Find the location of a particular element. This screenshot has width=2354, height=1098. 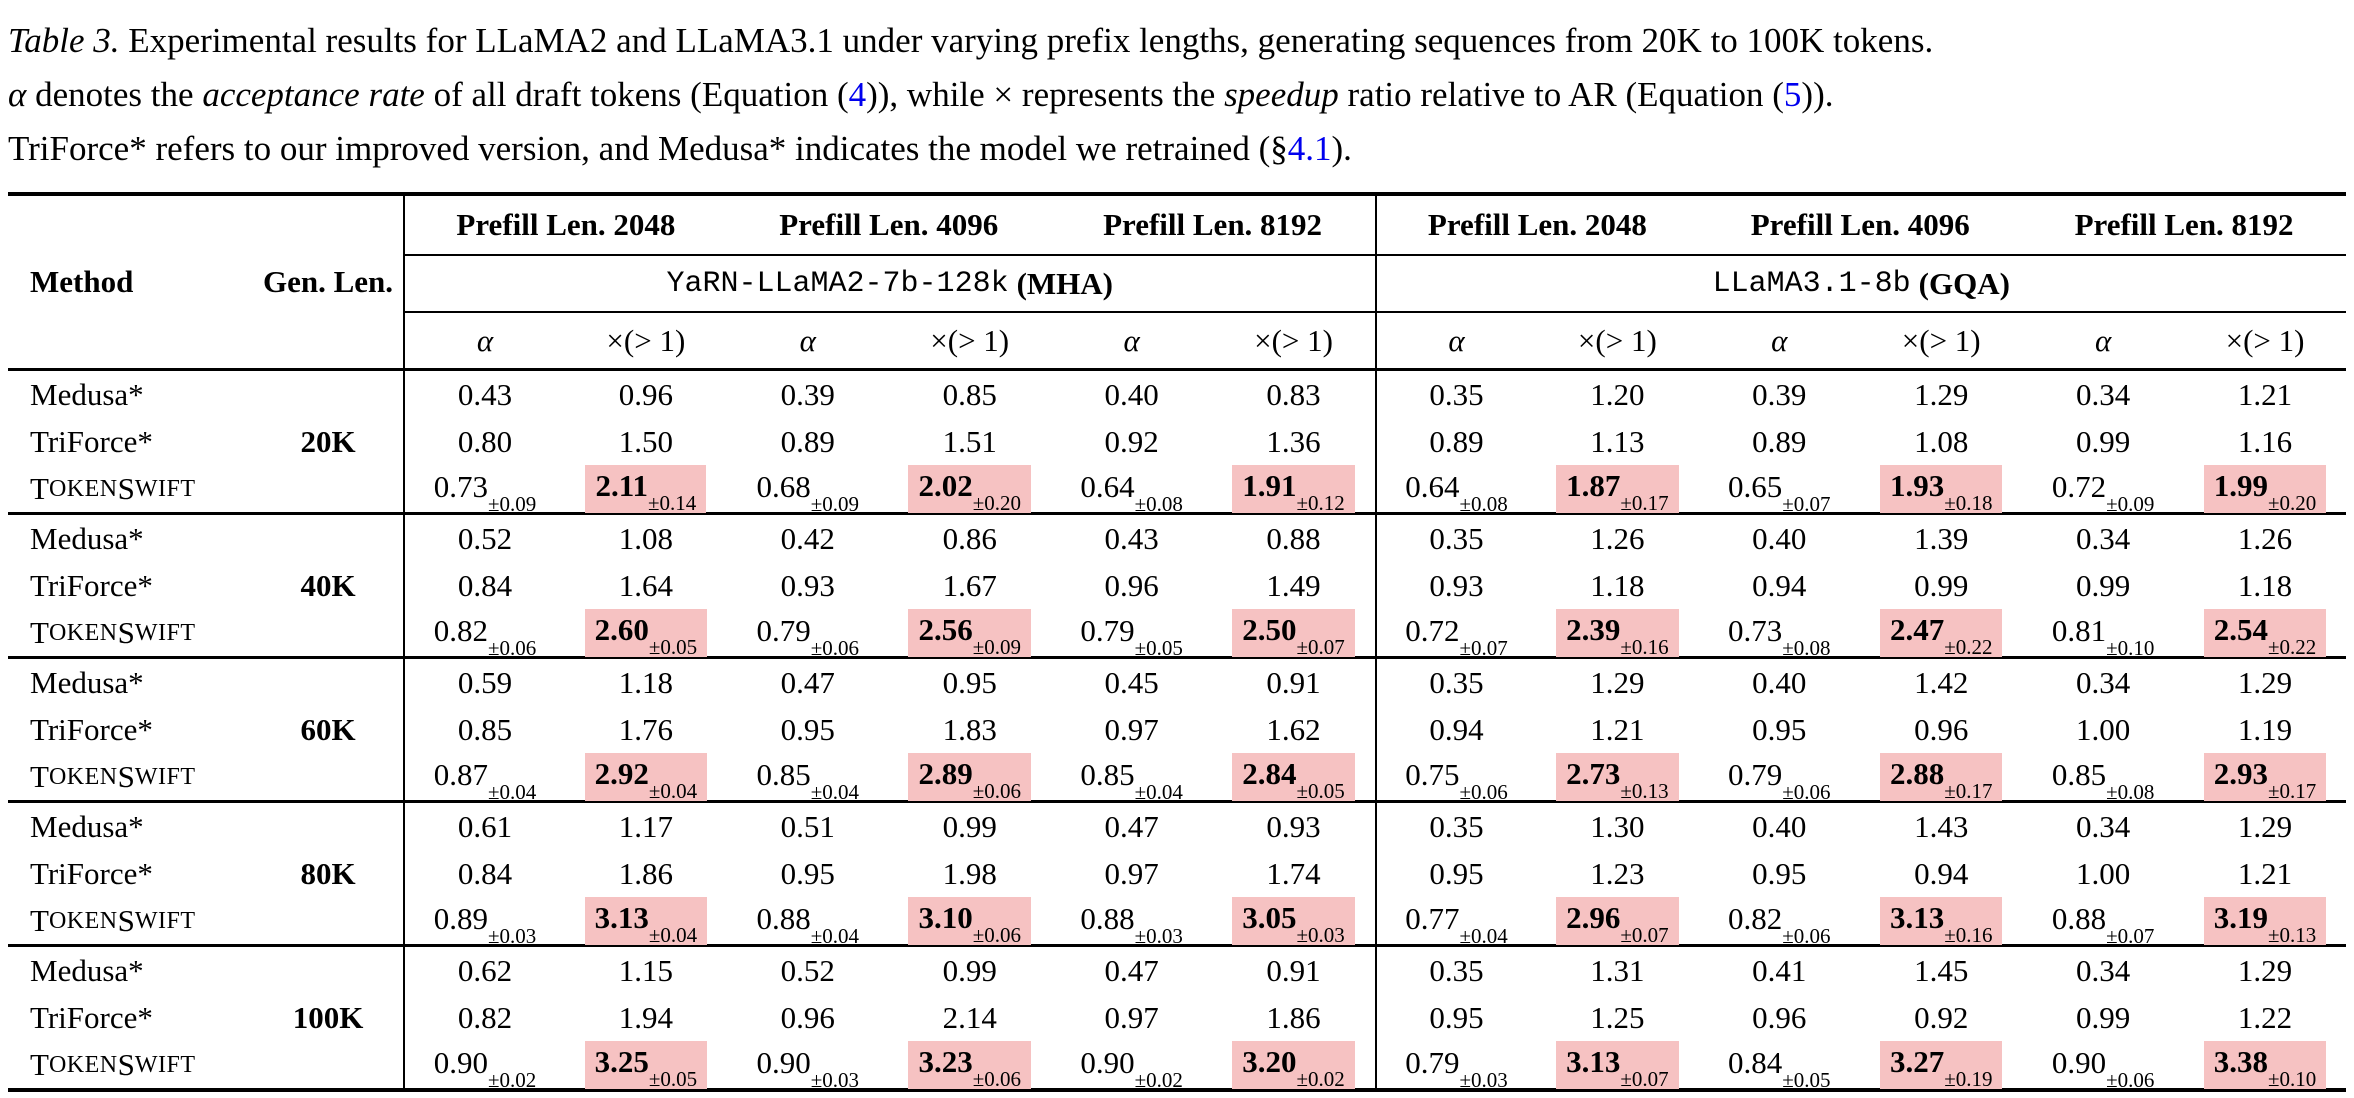

value-cell: 1.13 is located at coordinates (1617, 441).